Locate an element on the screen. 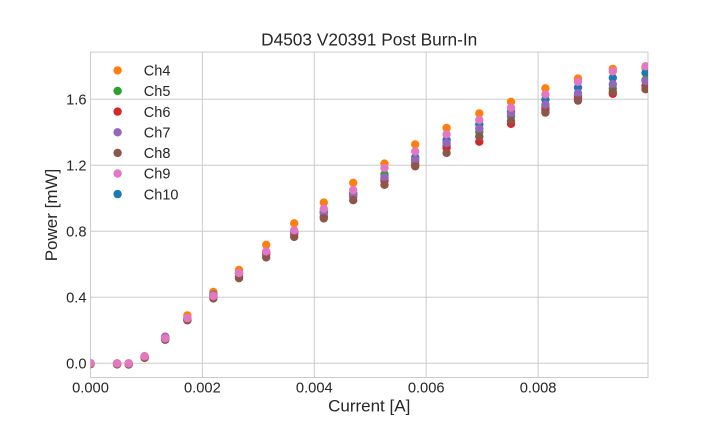 This screenshot has width=720, height=432. svg-text: Ch9 is located at coordinates (157, 175).